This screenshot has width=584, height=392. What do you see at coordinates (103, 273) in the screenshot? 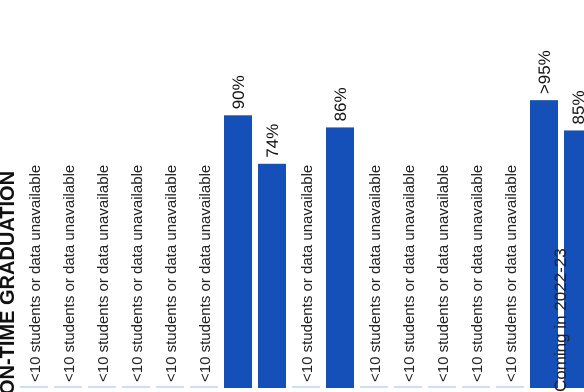
I see `unavailable-label-2: <10 students or data unavailable` at bounding box center [103, 273].